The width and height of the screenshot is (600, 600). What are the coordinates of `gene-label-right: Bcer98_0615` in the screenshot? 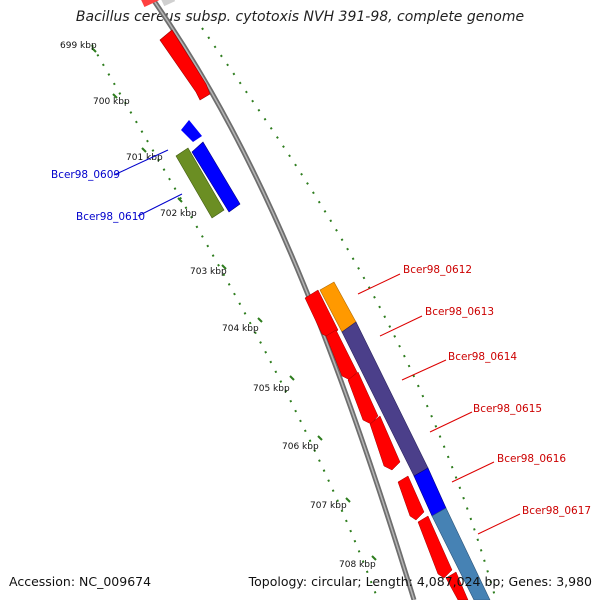 It's located at (507, 409).